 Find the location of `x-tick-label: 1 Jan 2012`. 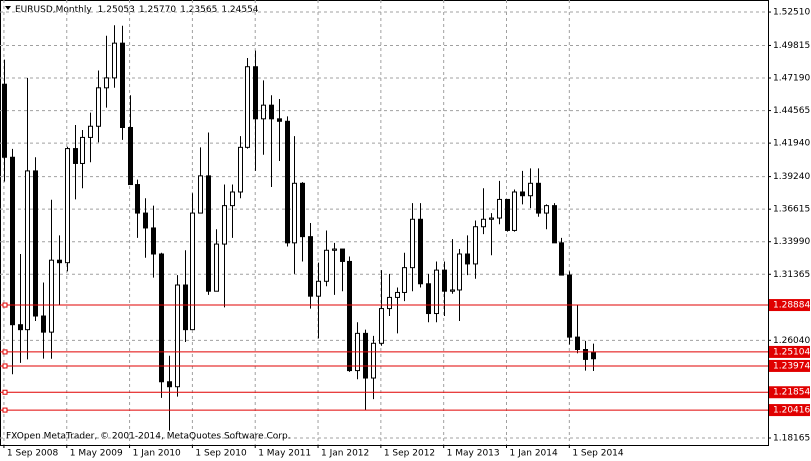

x-tick-label: 1 Jan 2012 is located at coordinates (345, 454).